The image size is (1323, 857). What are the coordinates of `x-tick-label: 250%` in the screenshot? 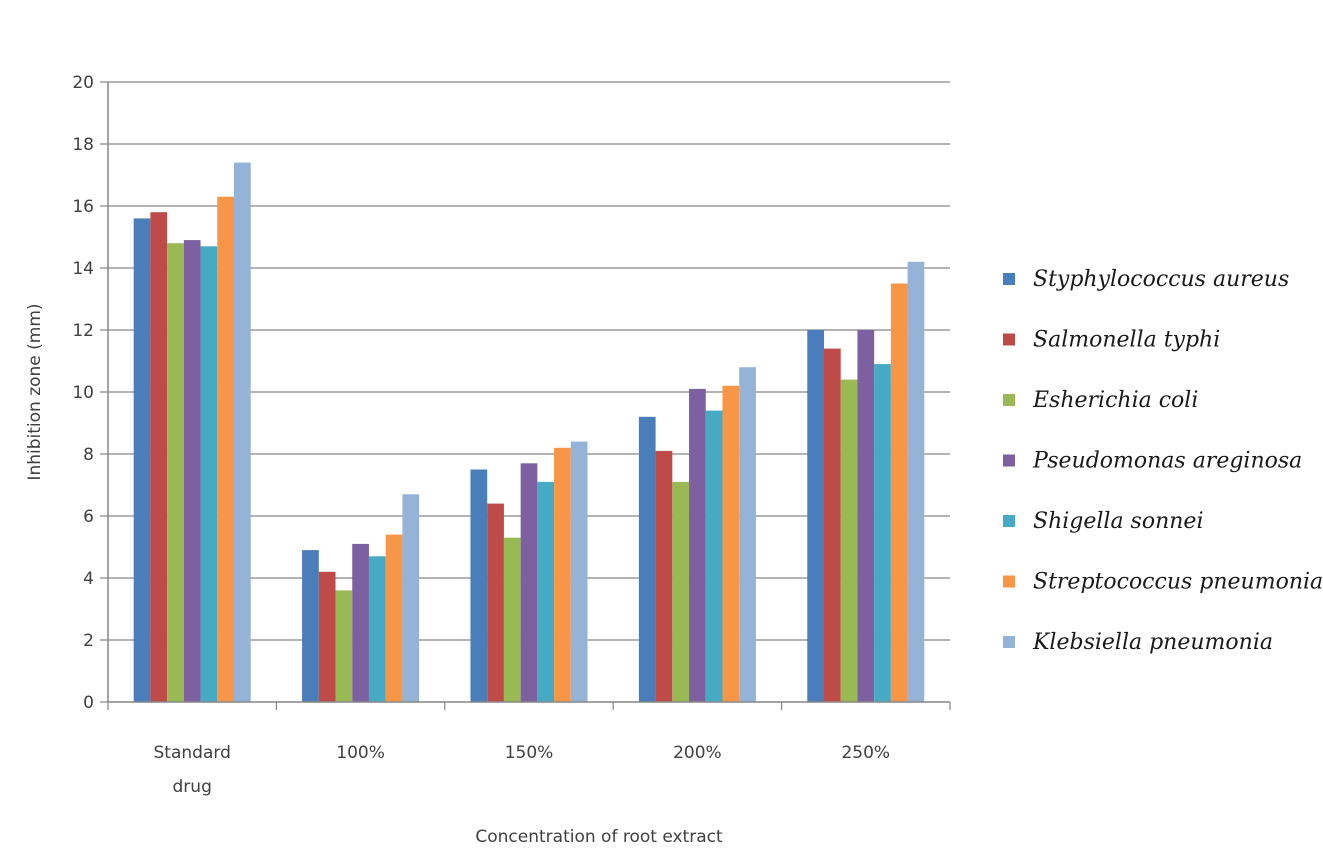 It's located at (865, 753).